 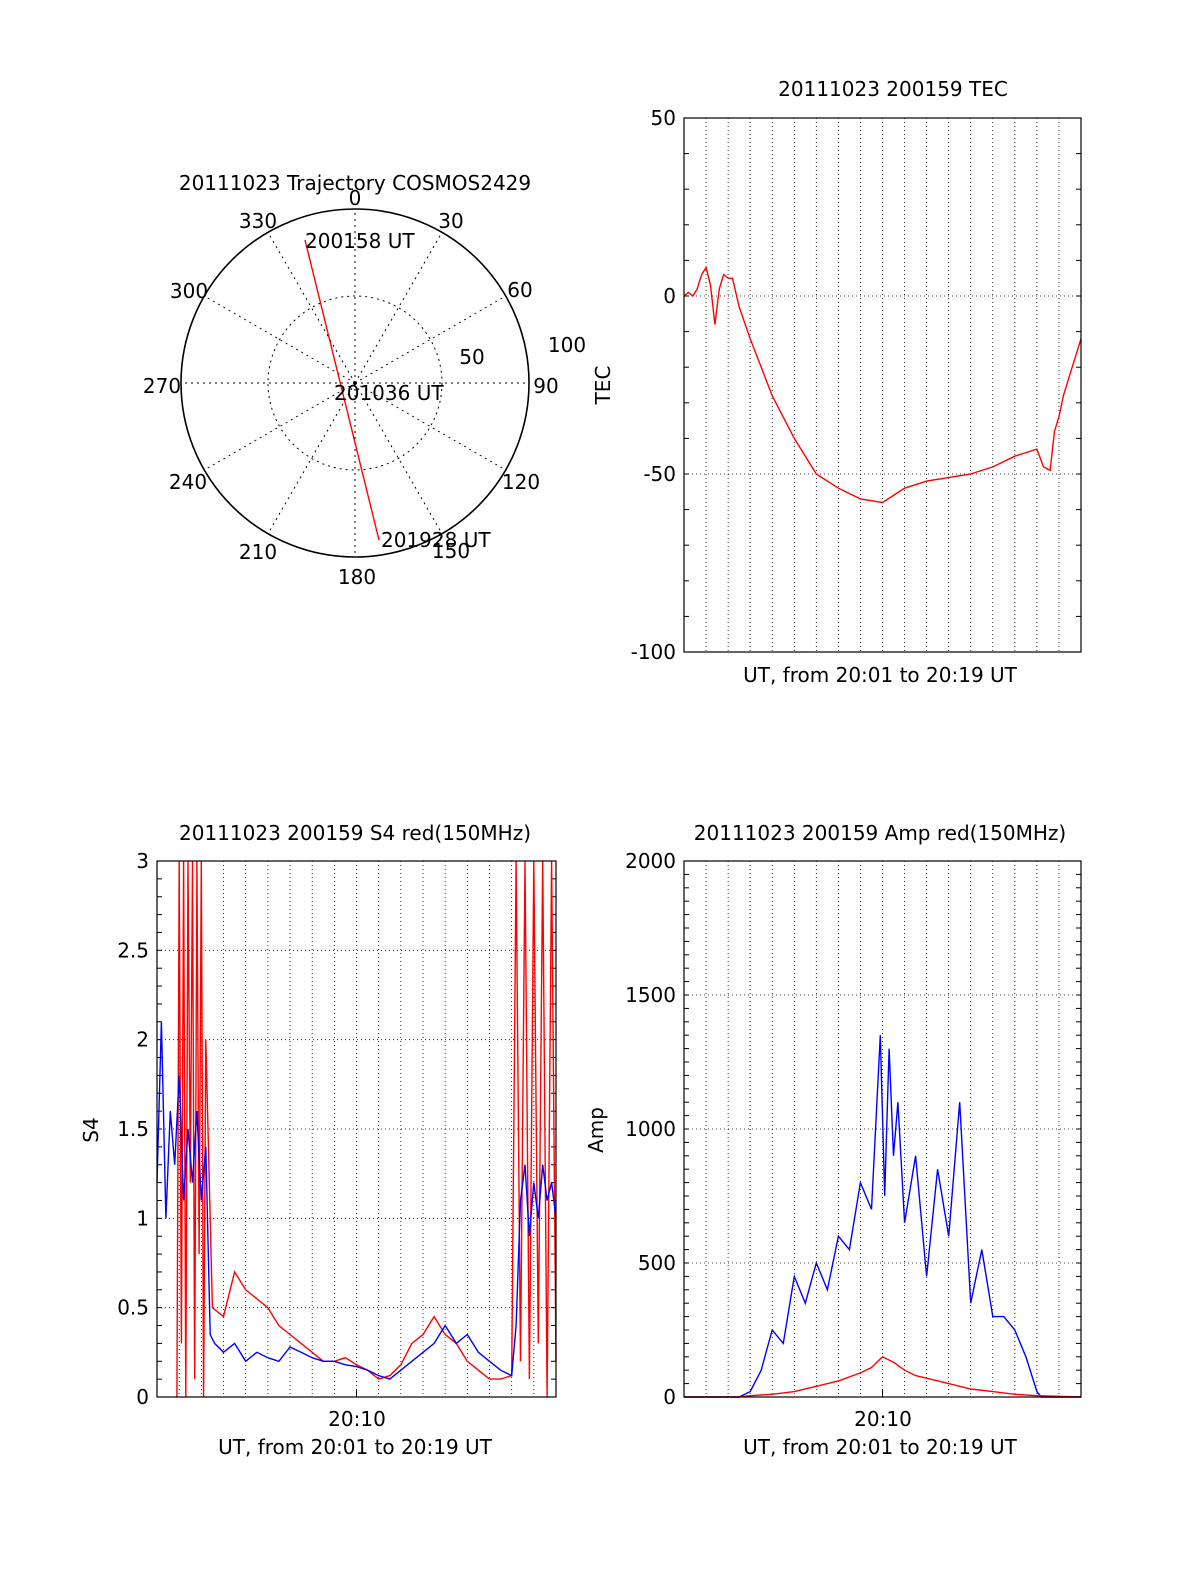 What do you see at coordinates (451, 551) in the screenshot?
I see `polar-angle-label: 150` at bounding box center [451, 551].